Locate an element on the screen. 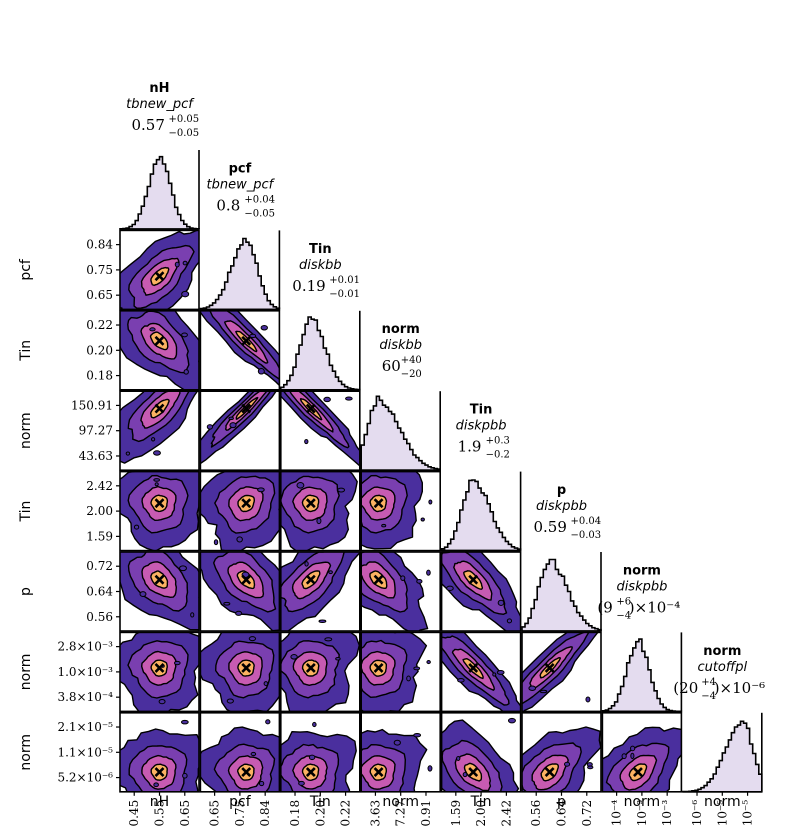 The width and height of the screenshot is (792, 827). x-tick-label: 0.20 is located at coordinates (320, 813).